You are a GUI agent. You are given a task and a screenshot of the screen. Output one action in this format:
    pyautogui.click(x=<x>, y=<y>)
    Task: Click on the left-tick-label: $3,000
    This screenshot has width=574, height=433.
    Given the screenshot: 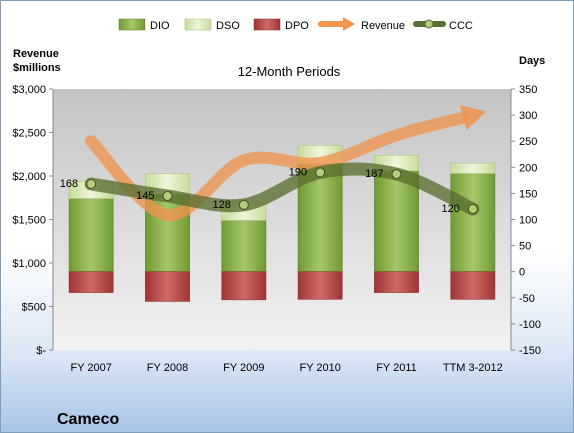 What is the action you would take?
    pyautogui.click(x=29, y=90)
    